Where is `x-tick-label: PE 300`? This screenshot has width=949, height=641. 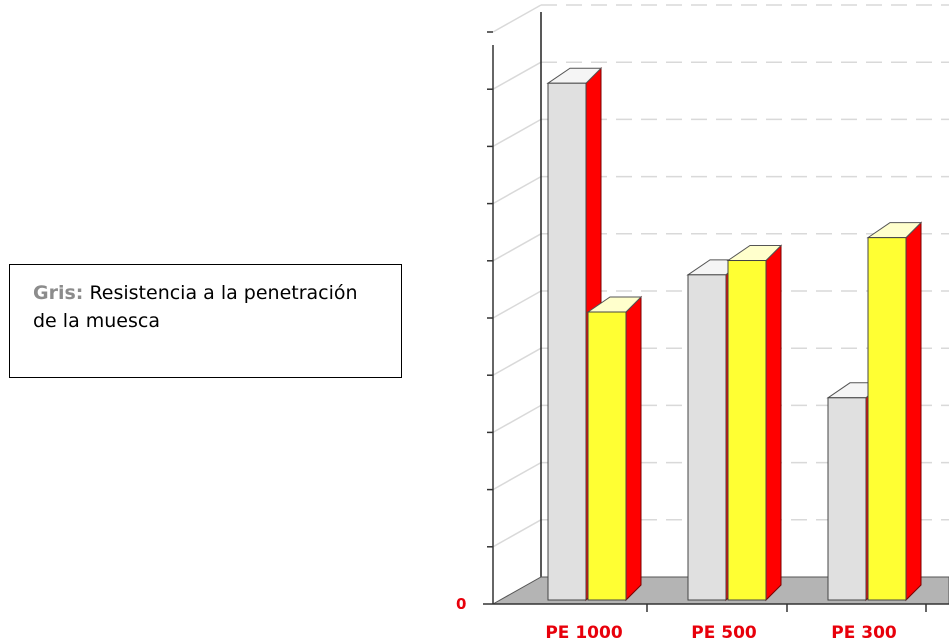 x-tick-label: PE 300 is located at coordinates (864, 632).